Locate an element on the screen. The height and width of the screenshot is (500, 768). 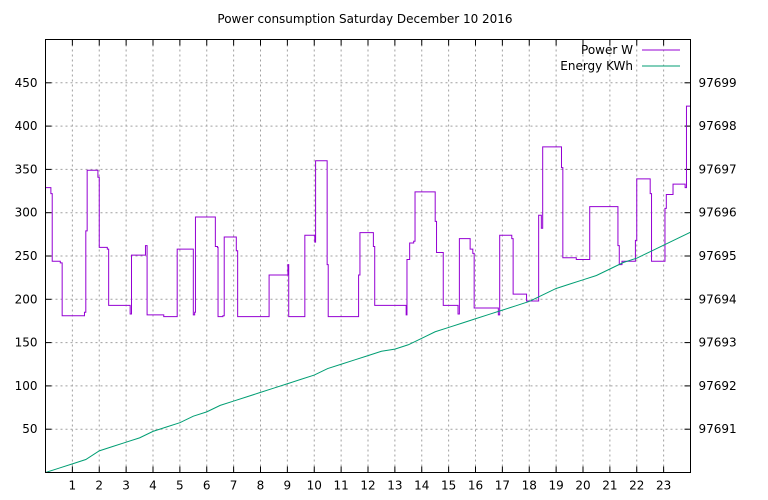
x-tick-label: 11 is located at coordinates (340, 486).